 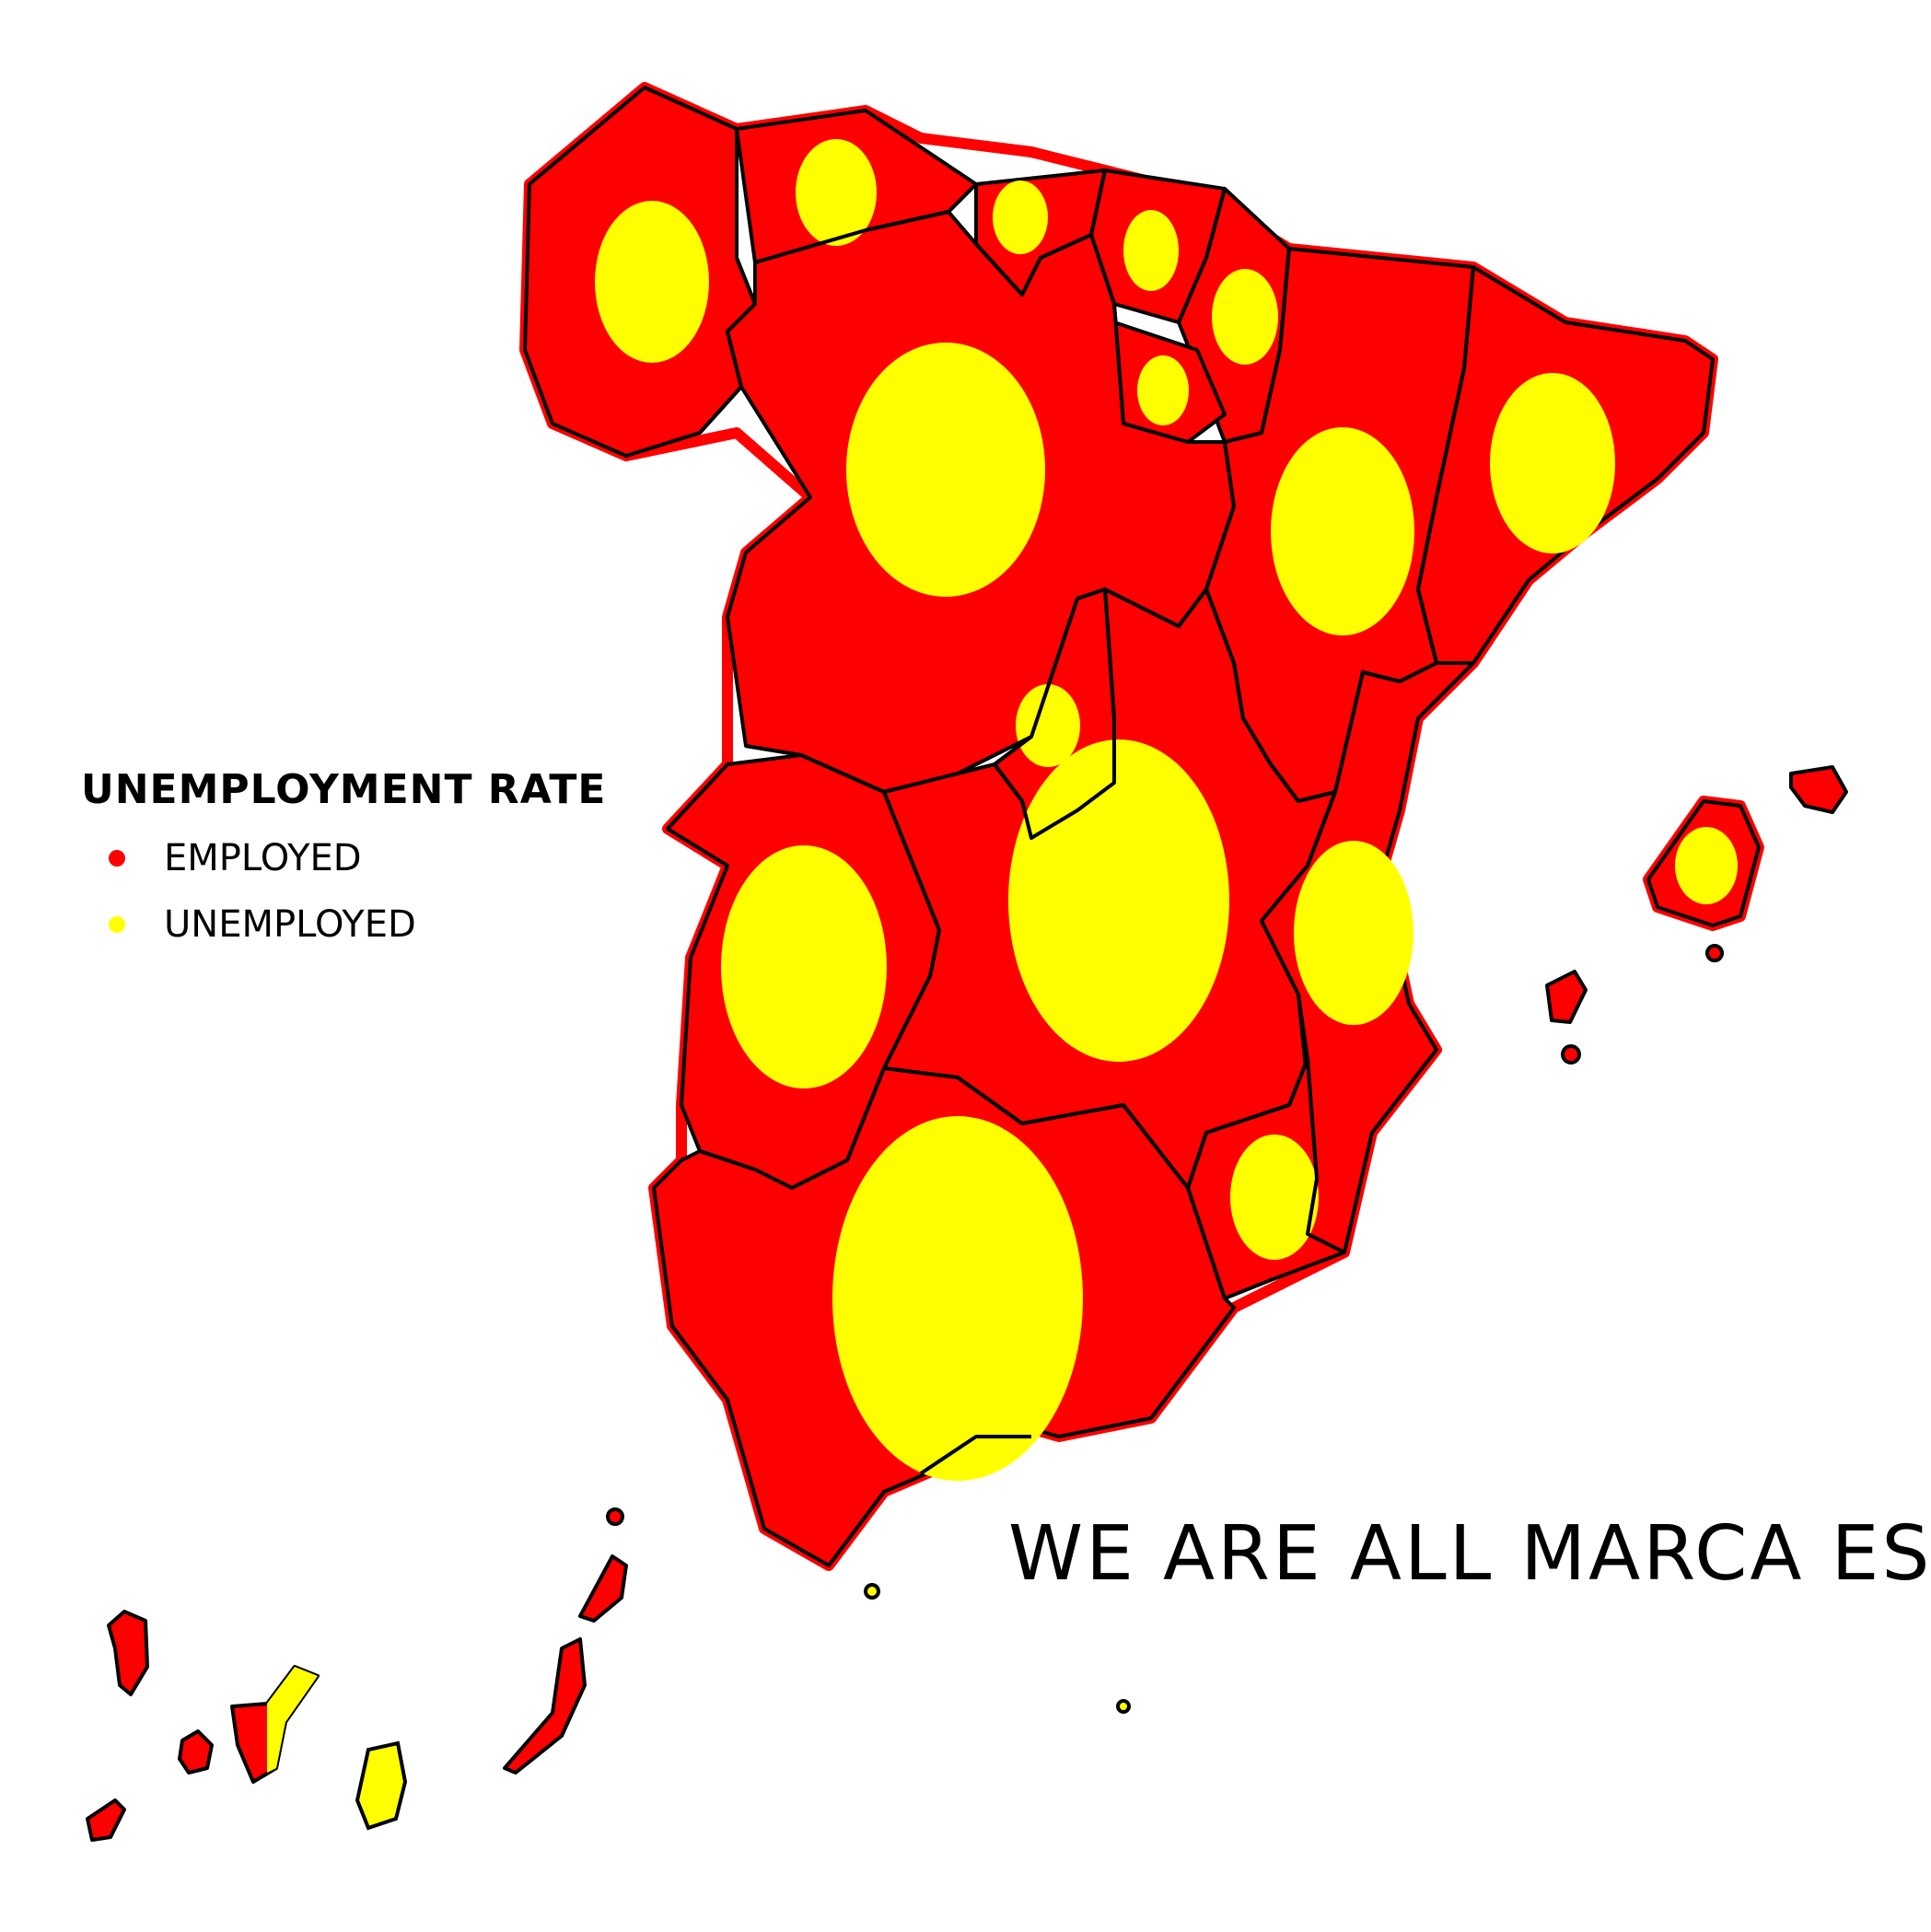 I want to click on unemployment-blob-madrid, so click(x=1048, y=725).